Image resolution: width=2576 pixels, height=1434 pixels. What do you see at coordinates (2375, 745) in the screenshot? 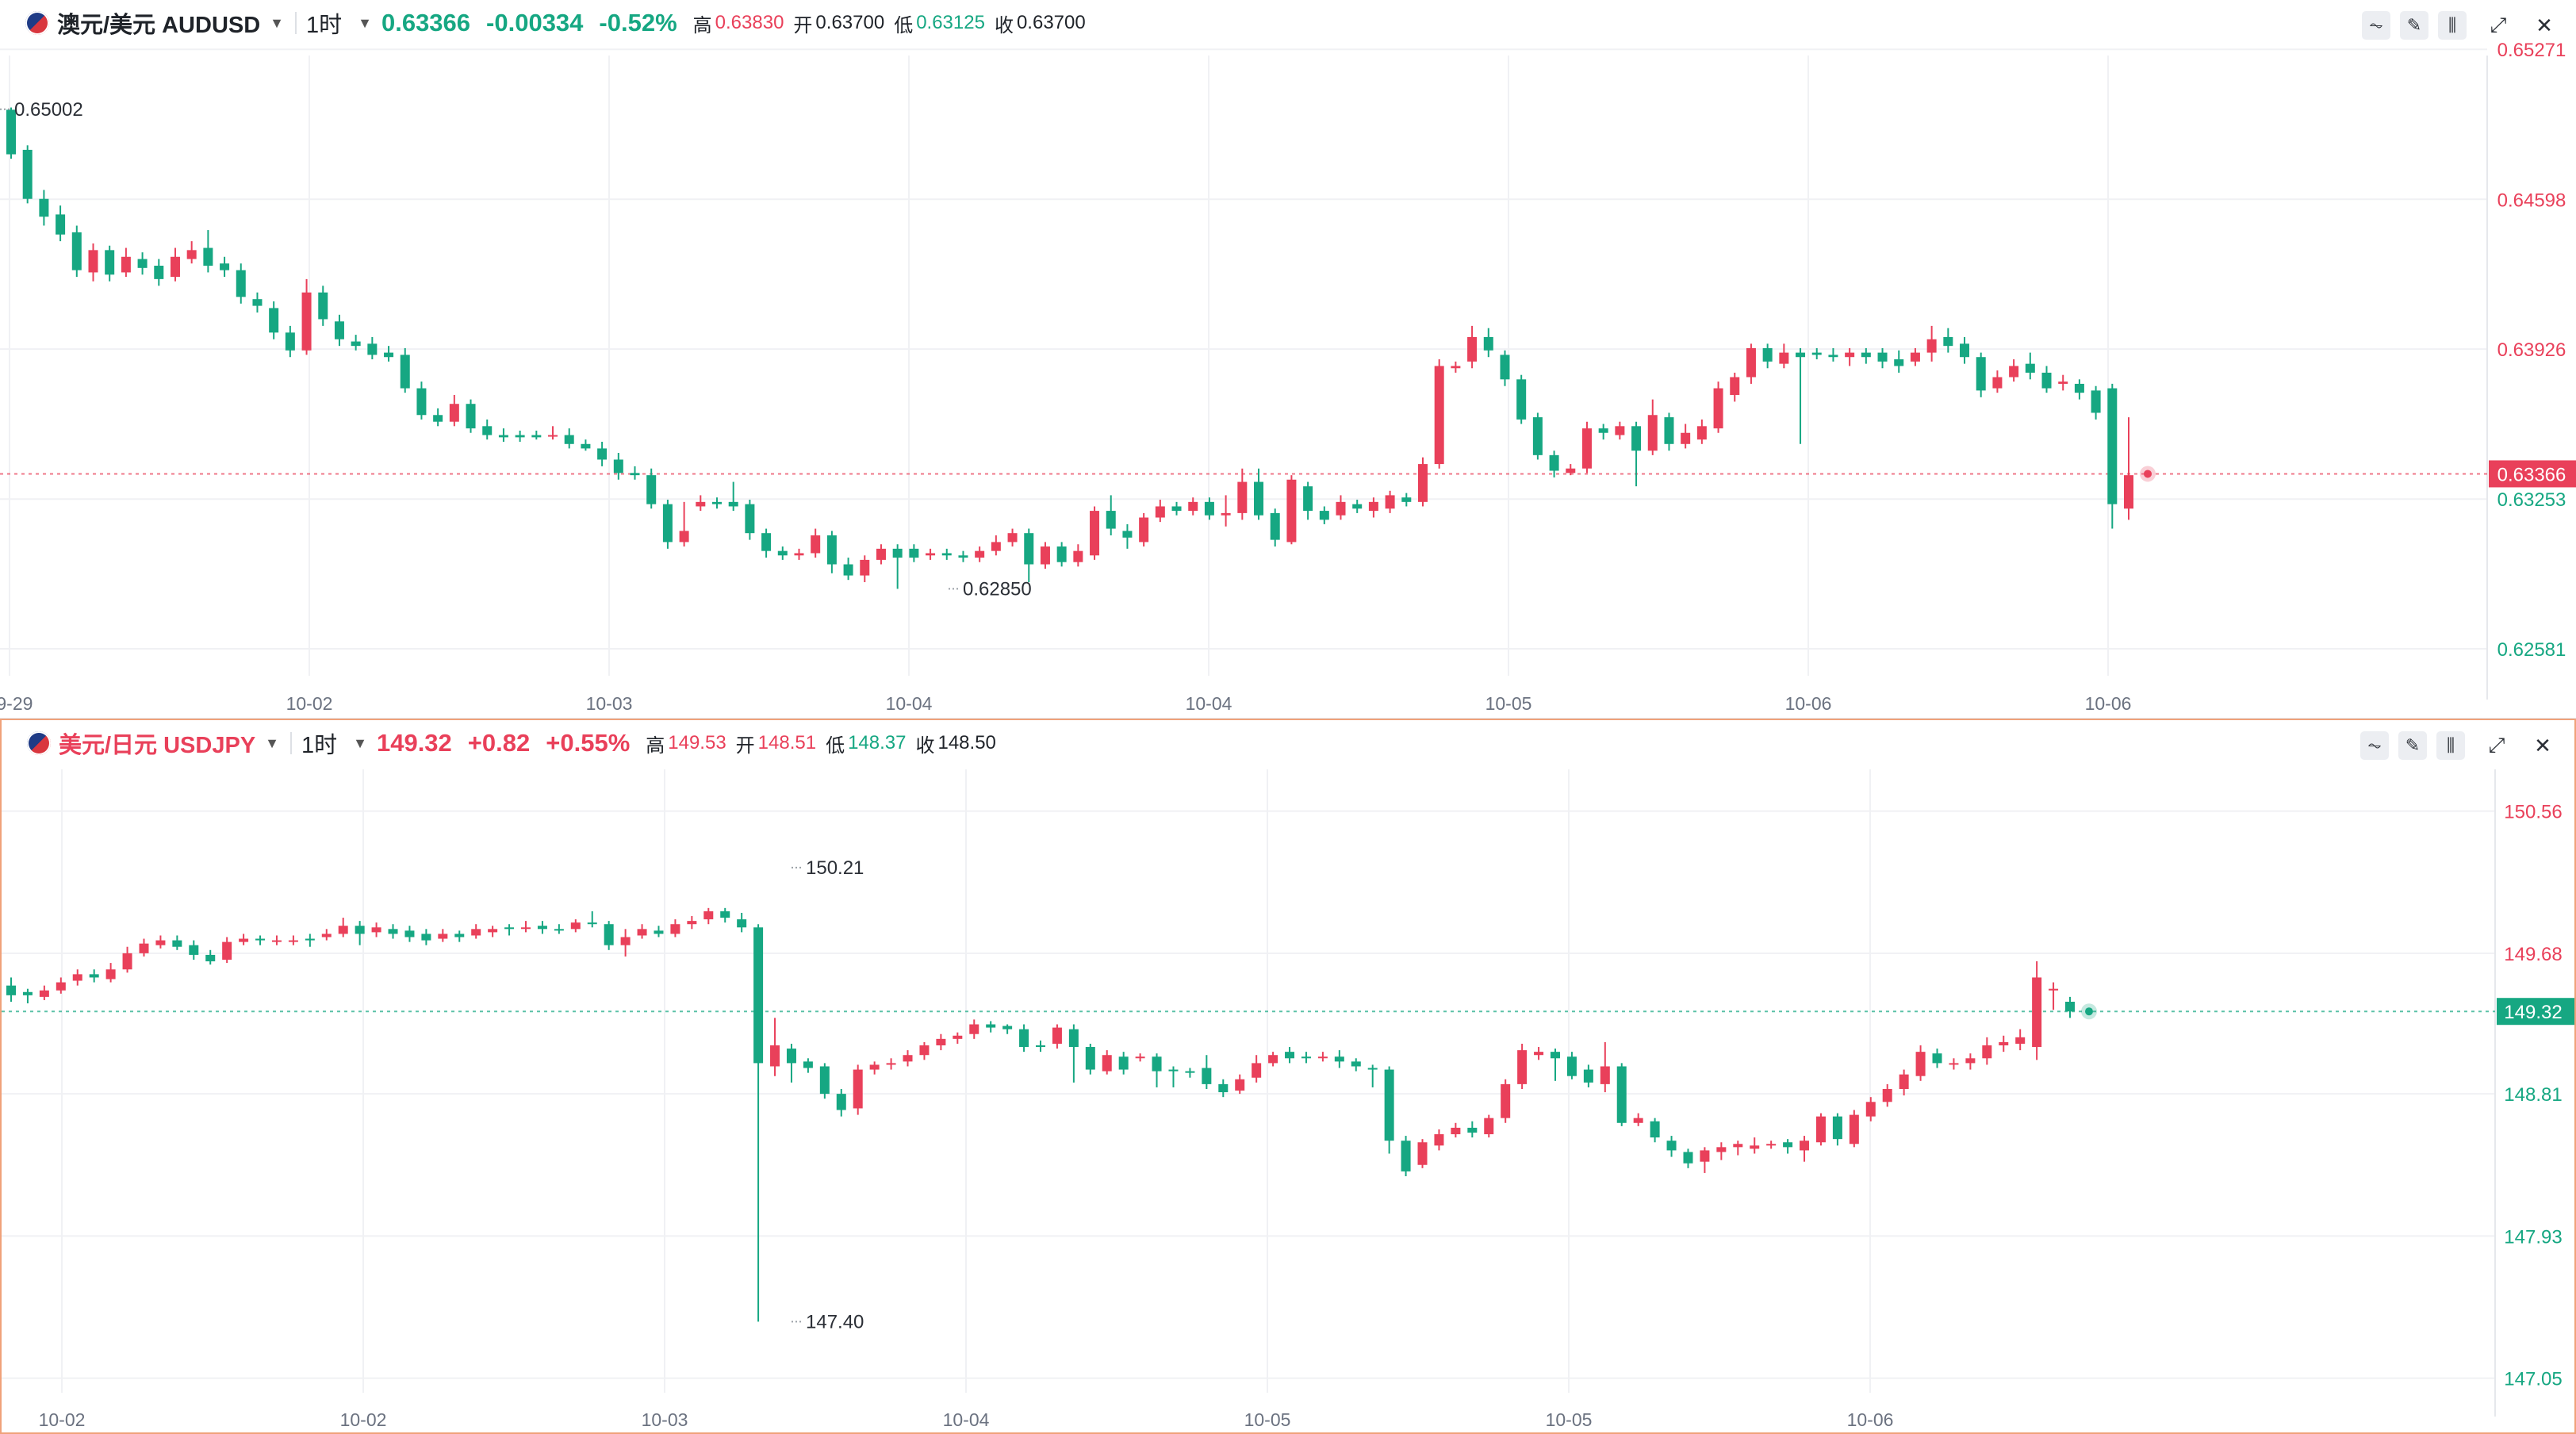
I see `indicator-icon: ⏦` at bounding box center [2375, 745].